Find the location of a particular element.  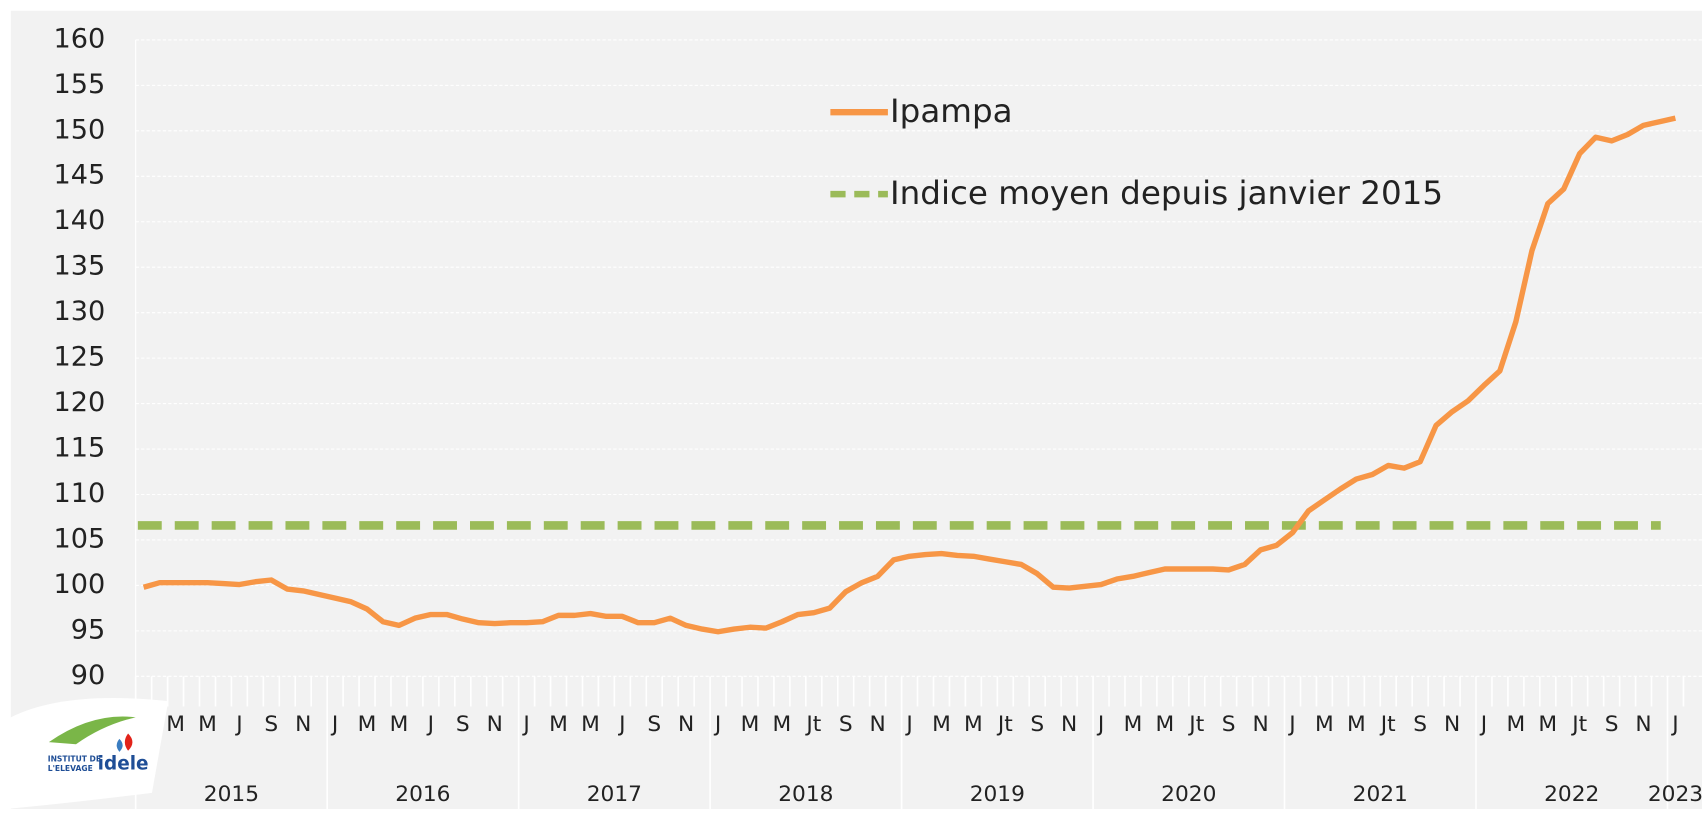

logo-swoosh is located at coordinates (92, 730).